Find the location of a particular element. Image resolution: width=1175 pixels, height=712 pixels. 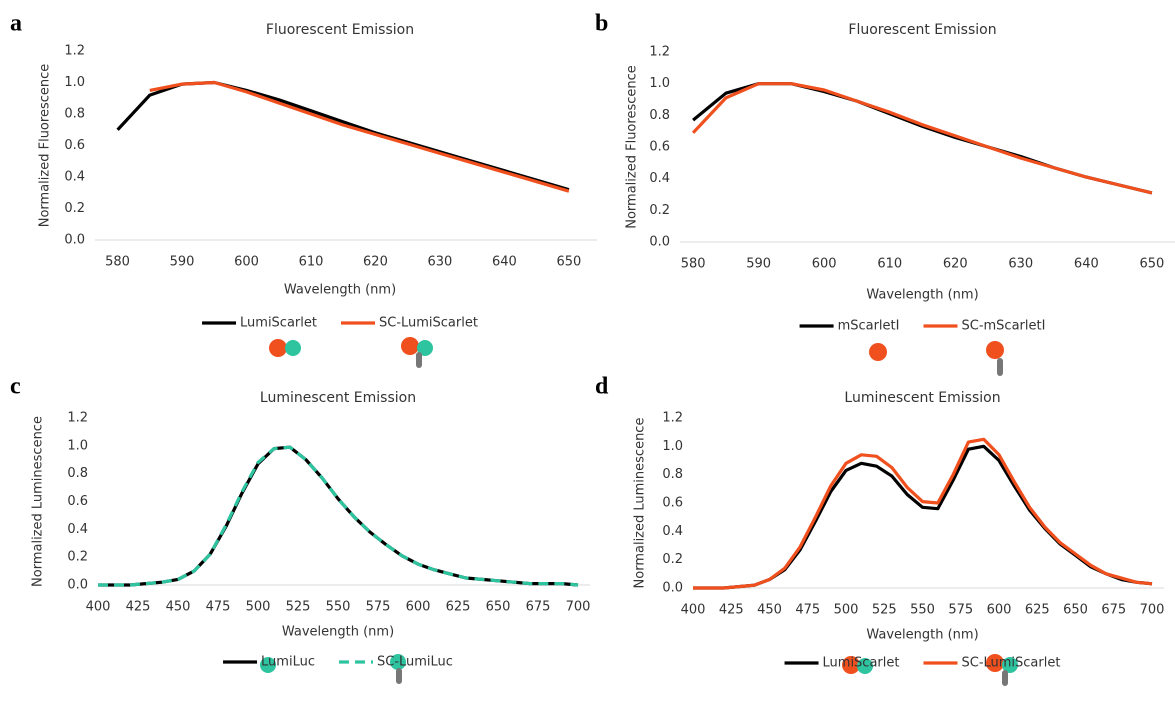

panel-label: d is located at coordinates (602, 387).